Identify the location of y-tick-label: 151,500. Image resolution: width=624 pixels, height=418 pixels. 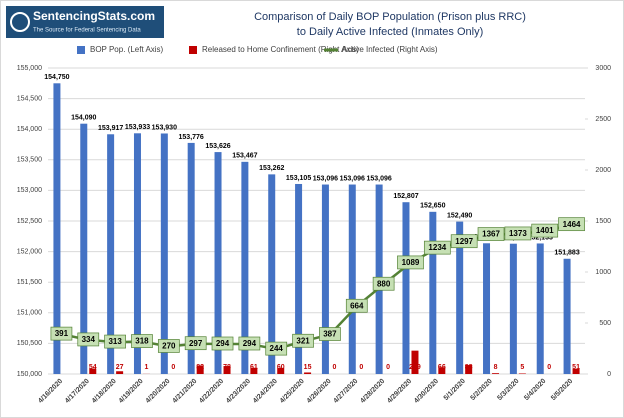
(29, 282).